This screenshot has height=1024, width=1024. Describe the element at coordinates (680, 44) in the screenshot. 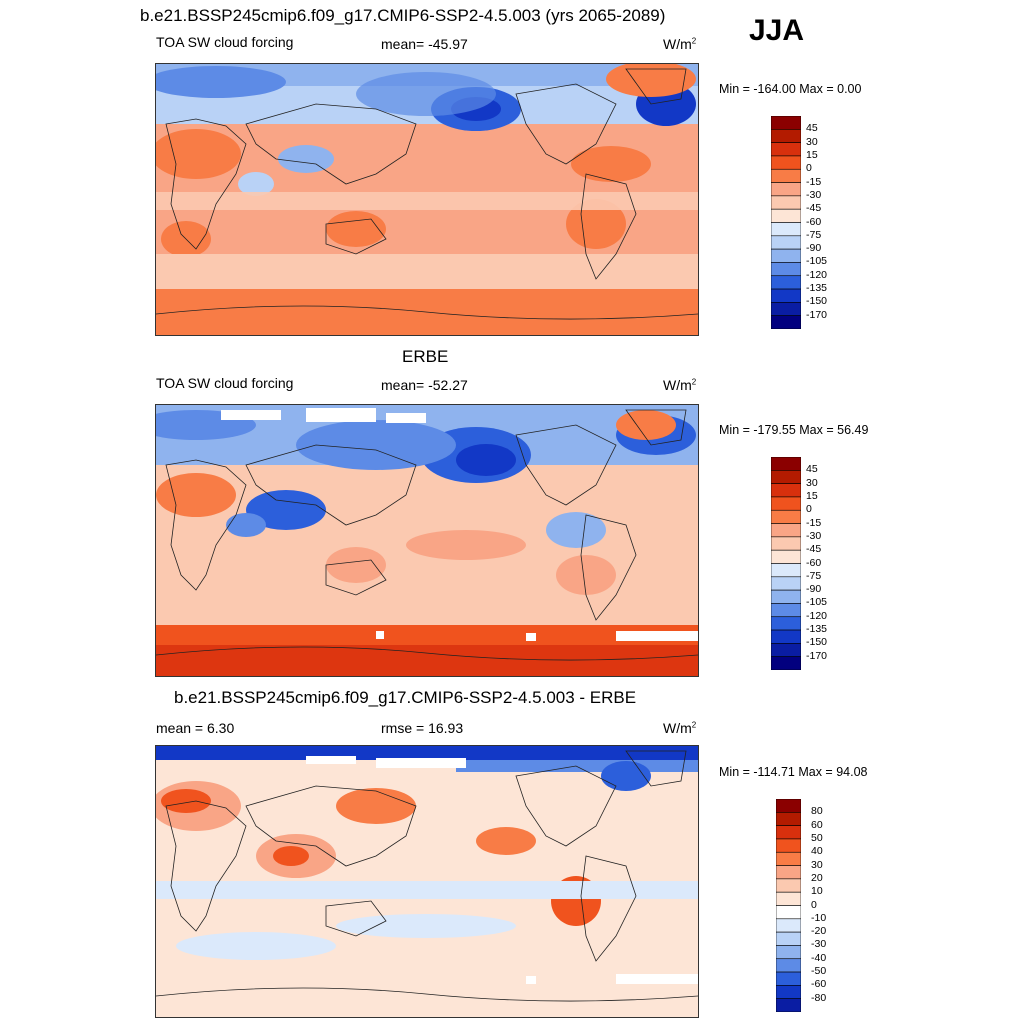

I see `panel1-units: W/m2` at that location.